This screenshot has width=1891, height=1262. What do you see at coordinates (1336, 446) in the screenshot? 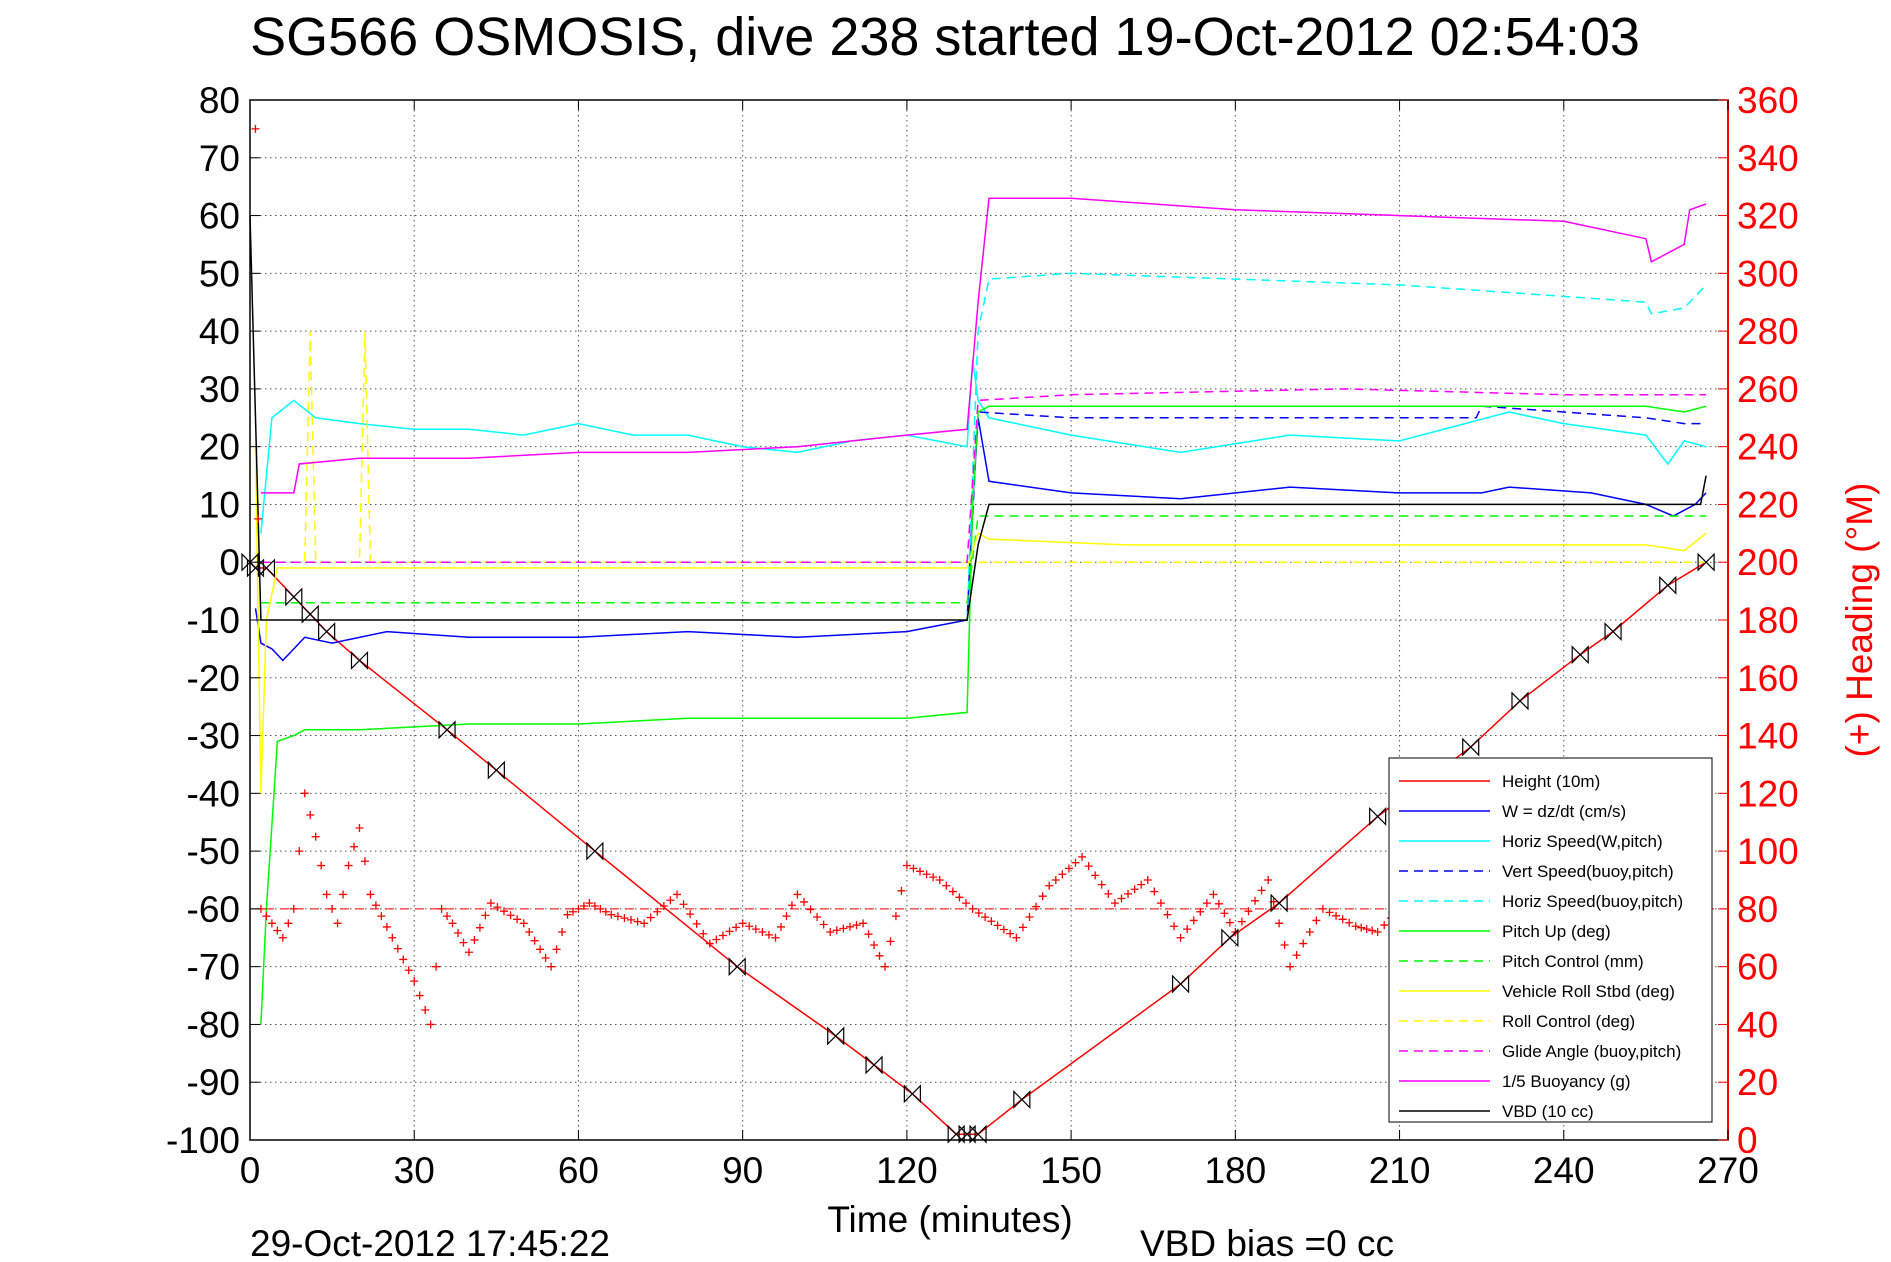
I see `series-horiz_speed_buoy` at bounding box center [1336, 446].